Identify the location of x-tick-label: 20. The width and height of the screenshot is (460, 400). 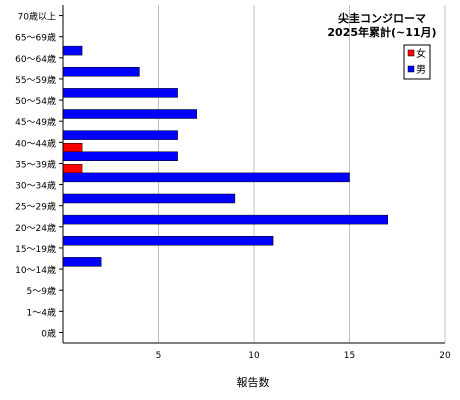
(445, 356).